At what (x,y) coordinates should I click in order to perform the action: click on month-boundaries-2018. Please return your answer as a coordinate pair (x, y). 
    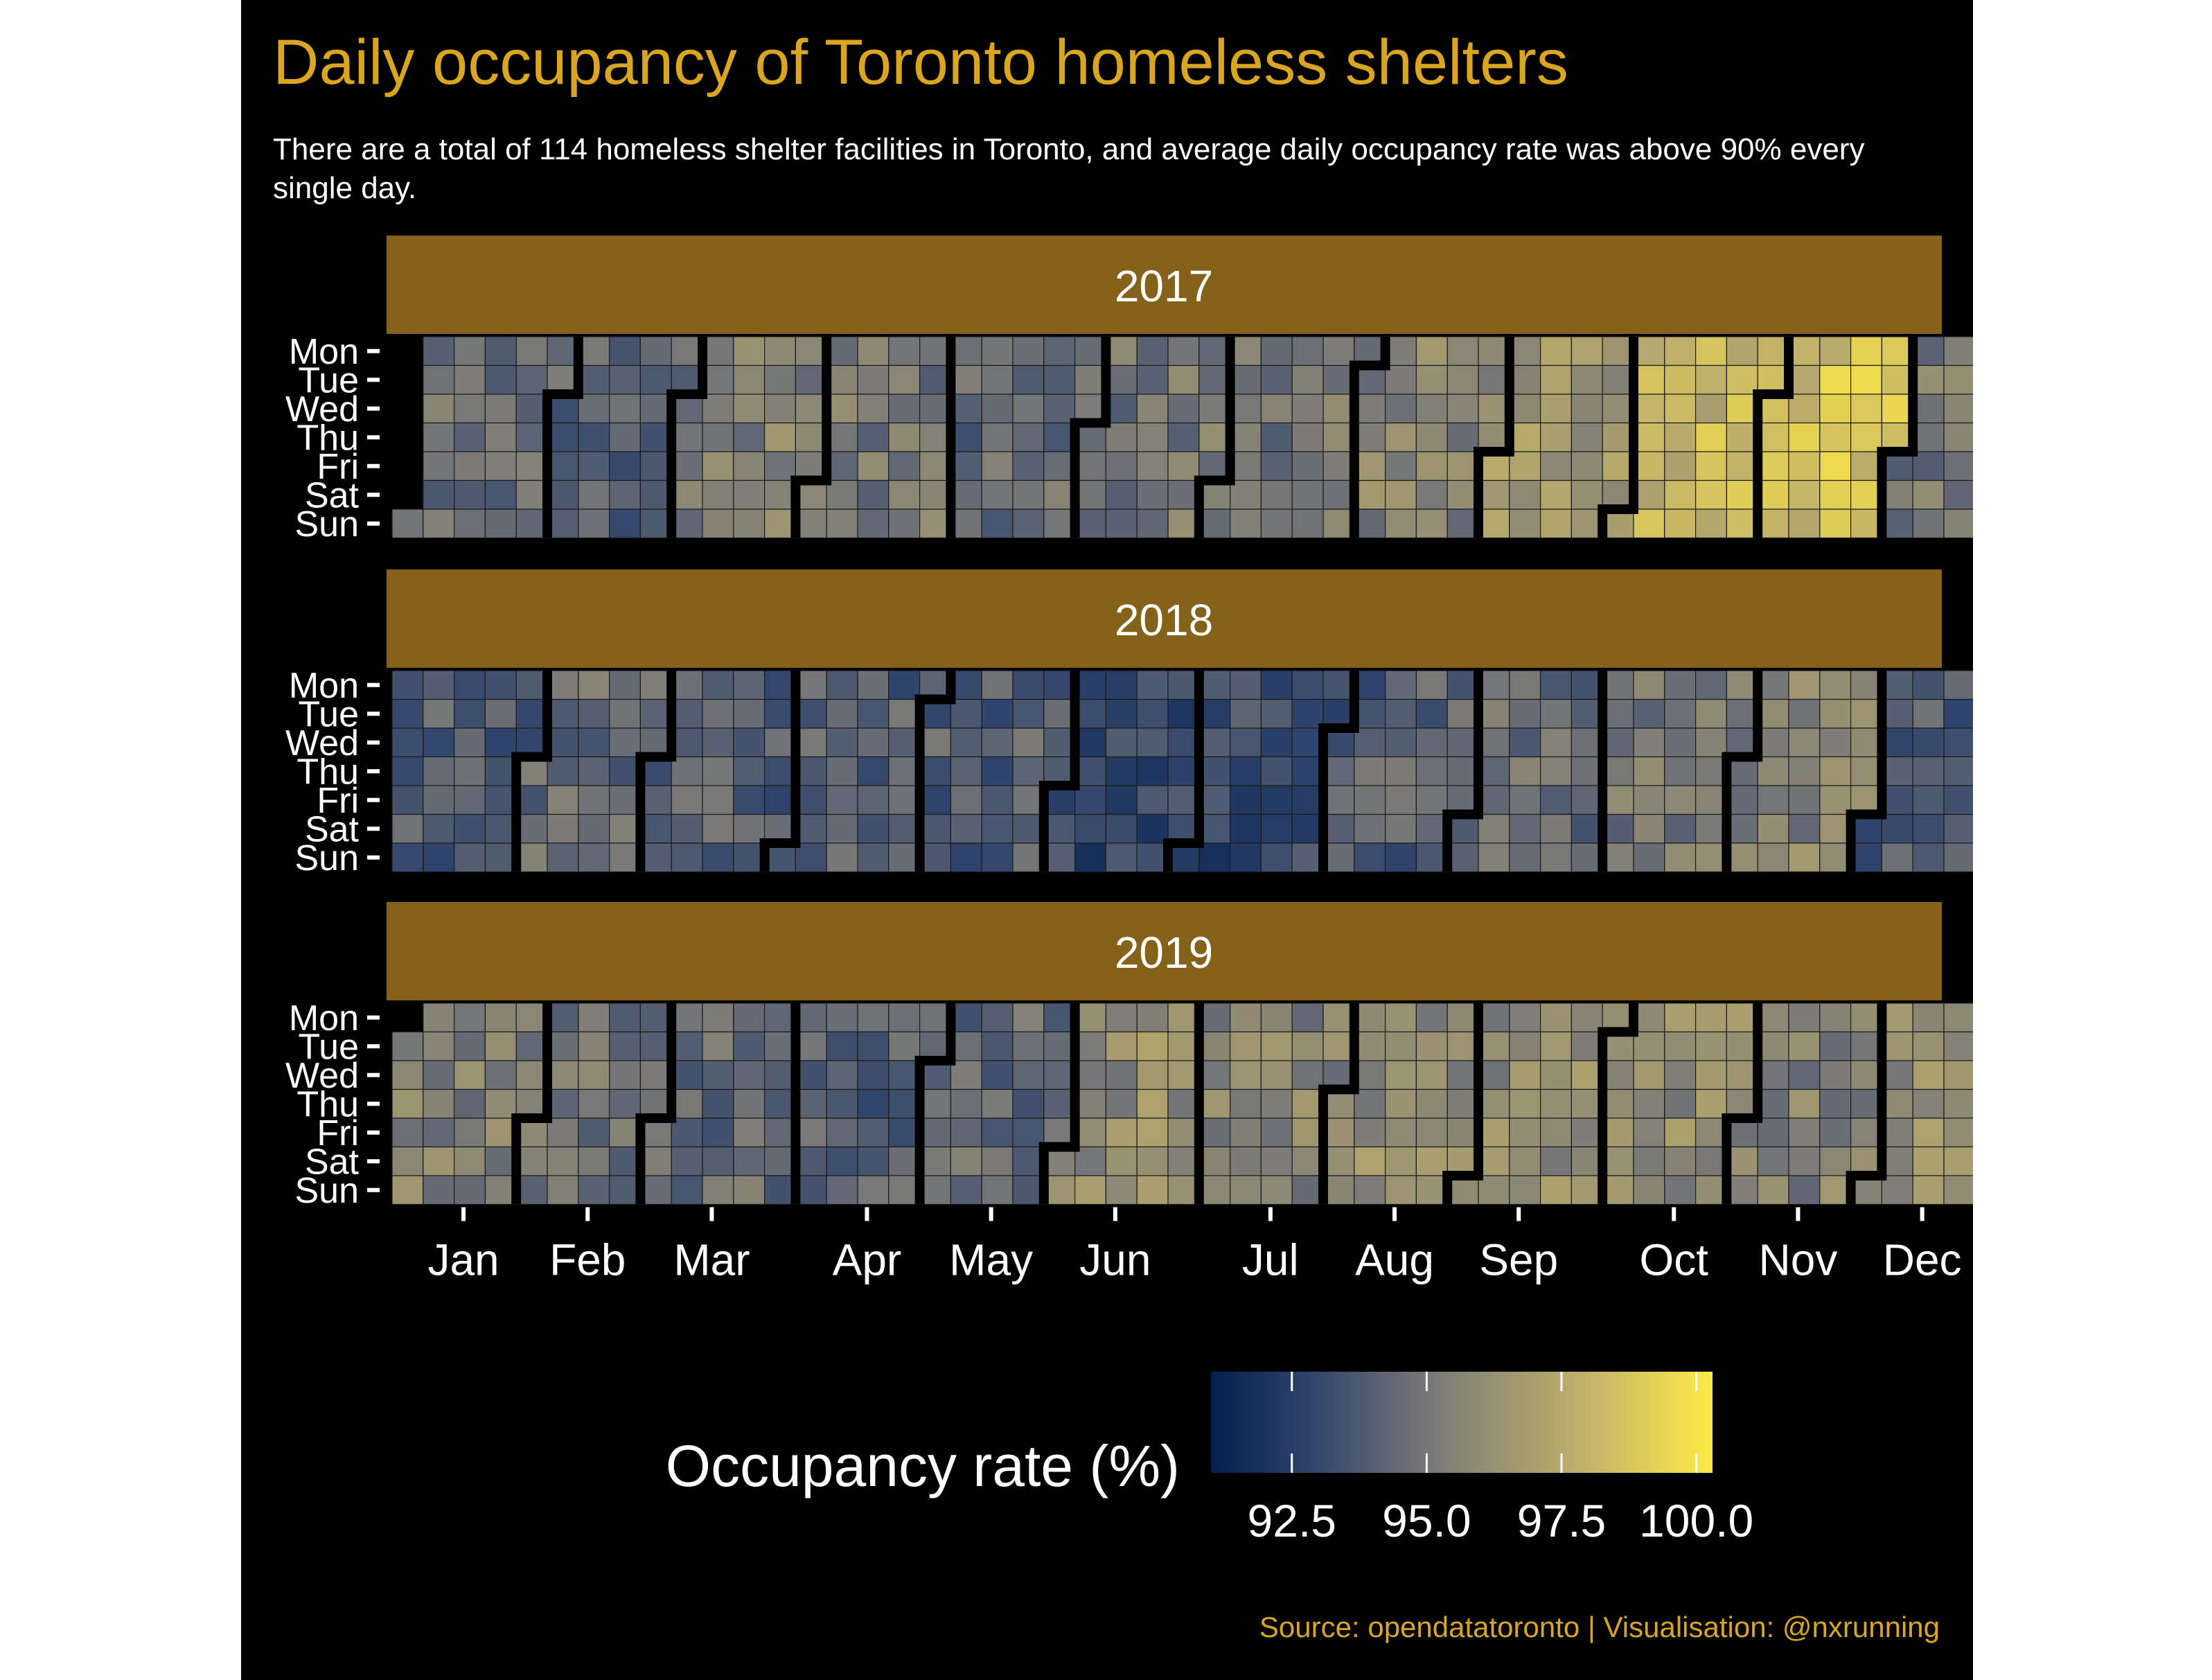
    Looking at the image, I should click on (1199, 771).